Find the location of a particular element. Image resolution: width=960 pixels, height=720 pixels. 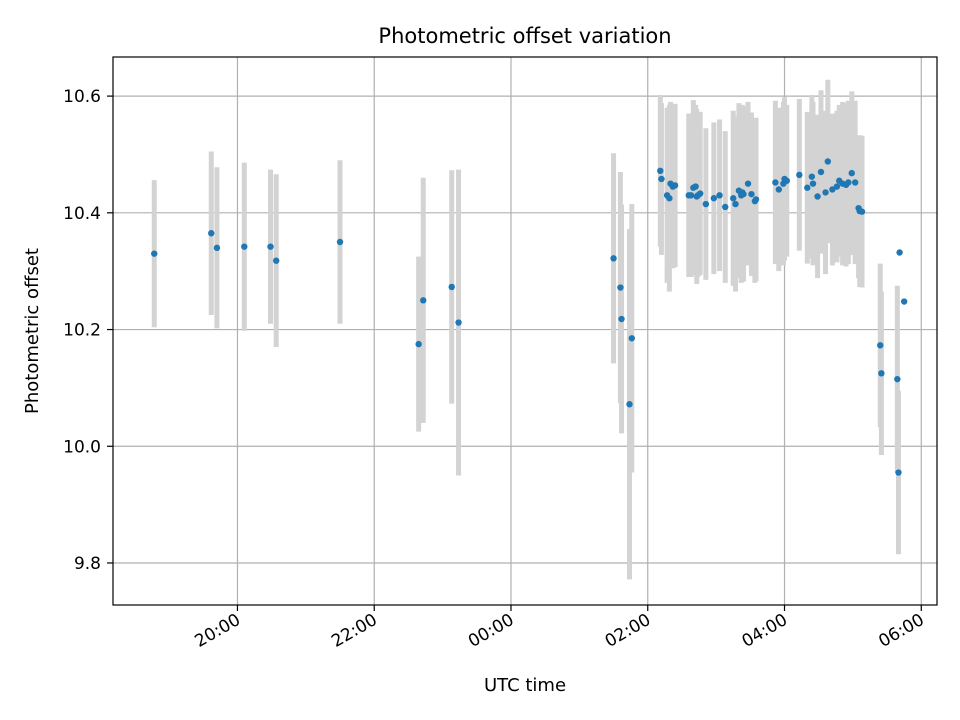

y-tick-label: 10.0 is located at coordinates (82, 447).